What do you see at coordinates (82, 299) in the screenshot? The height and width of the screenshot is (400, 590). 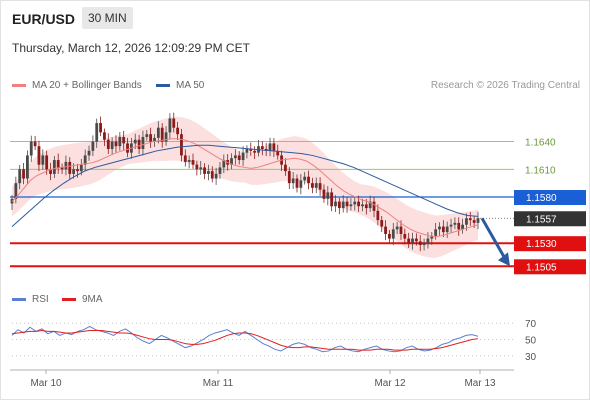 I see `legend-rsi-ma: 9MA` at bounding box center [82, 299].